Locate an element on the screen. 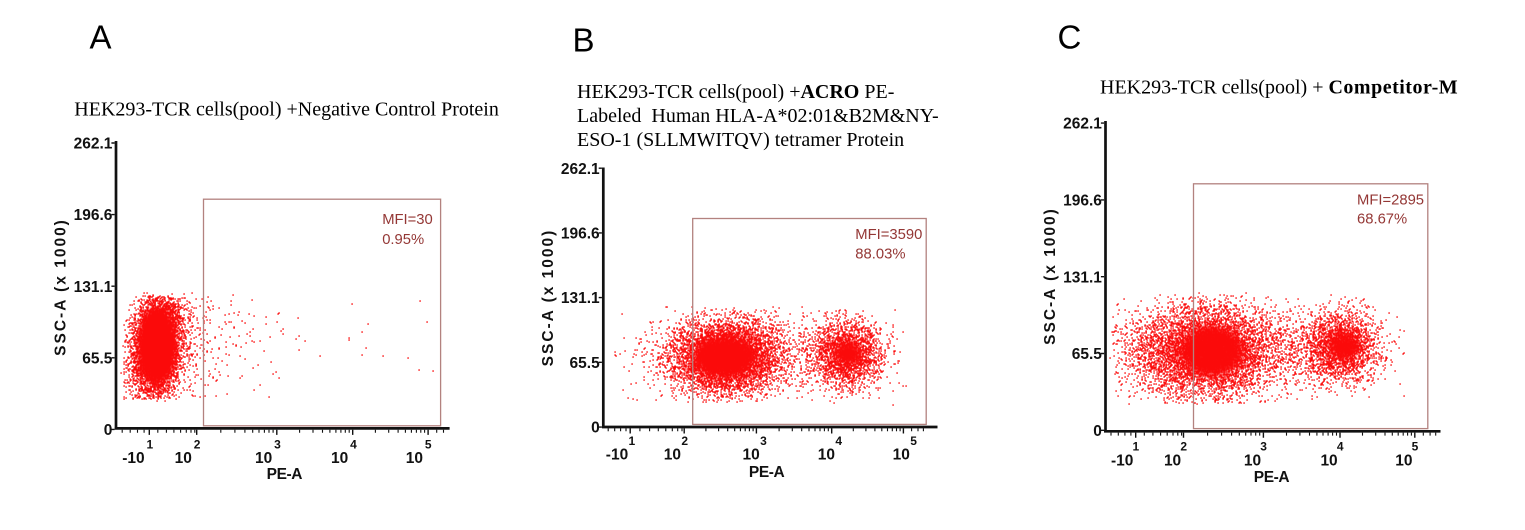  svg-text: B is located at coordinates (584, 40).